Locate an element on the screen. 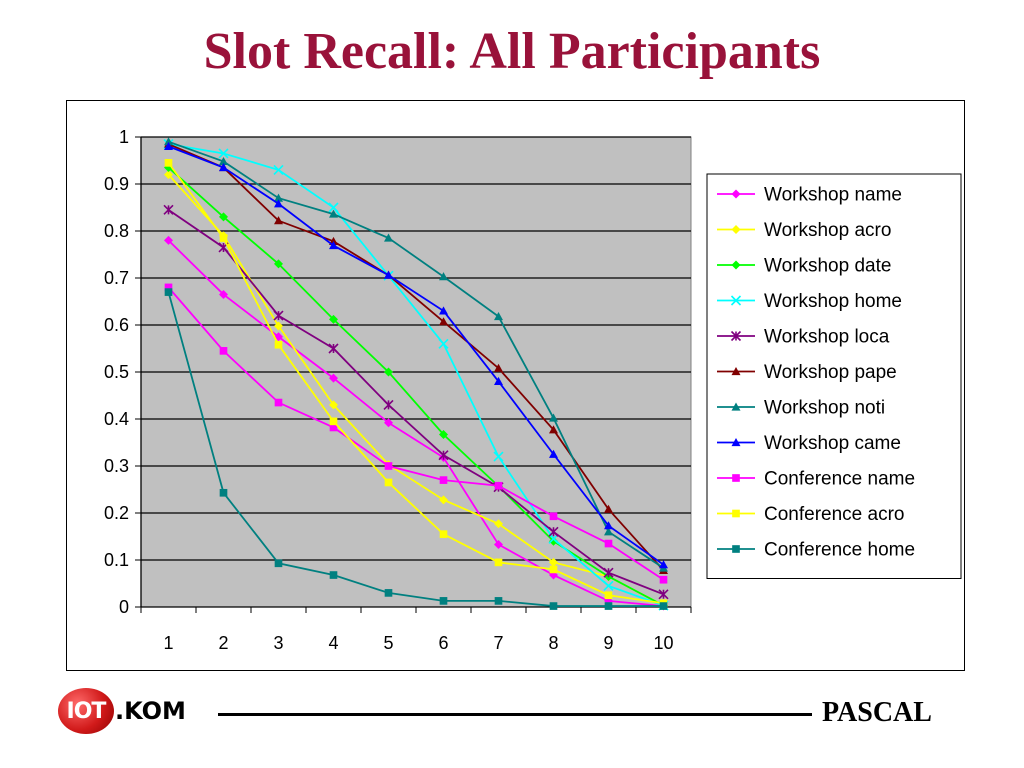 This screenshot has height=768, width=1024. legend-swatch-marker-workshop-home is located at coordinates (736, 300).